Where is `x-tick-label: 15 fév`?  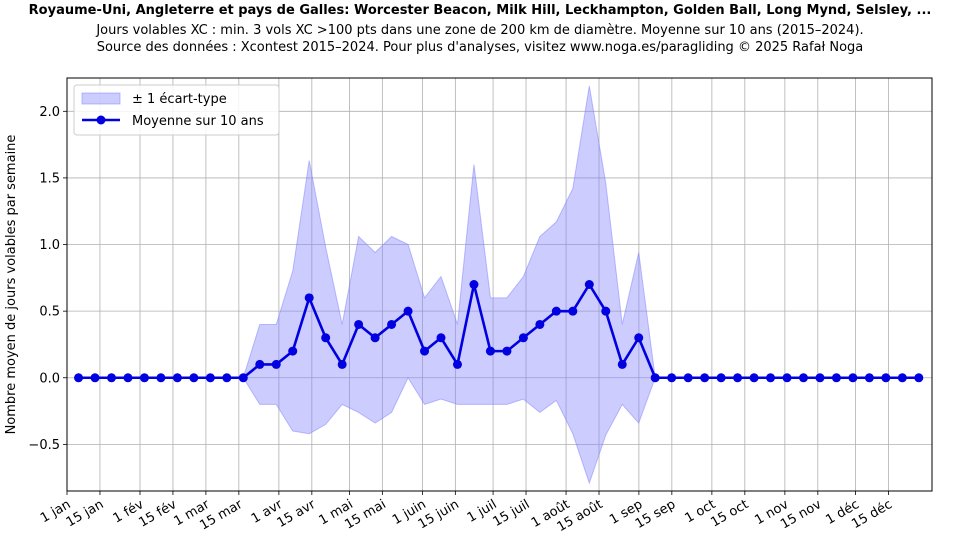
x-tick-label: 15 fév is located at coordinates (157, 514).